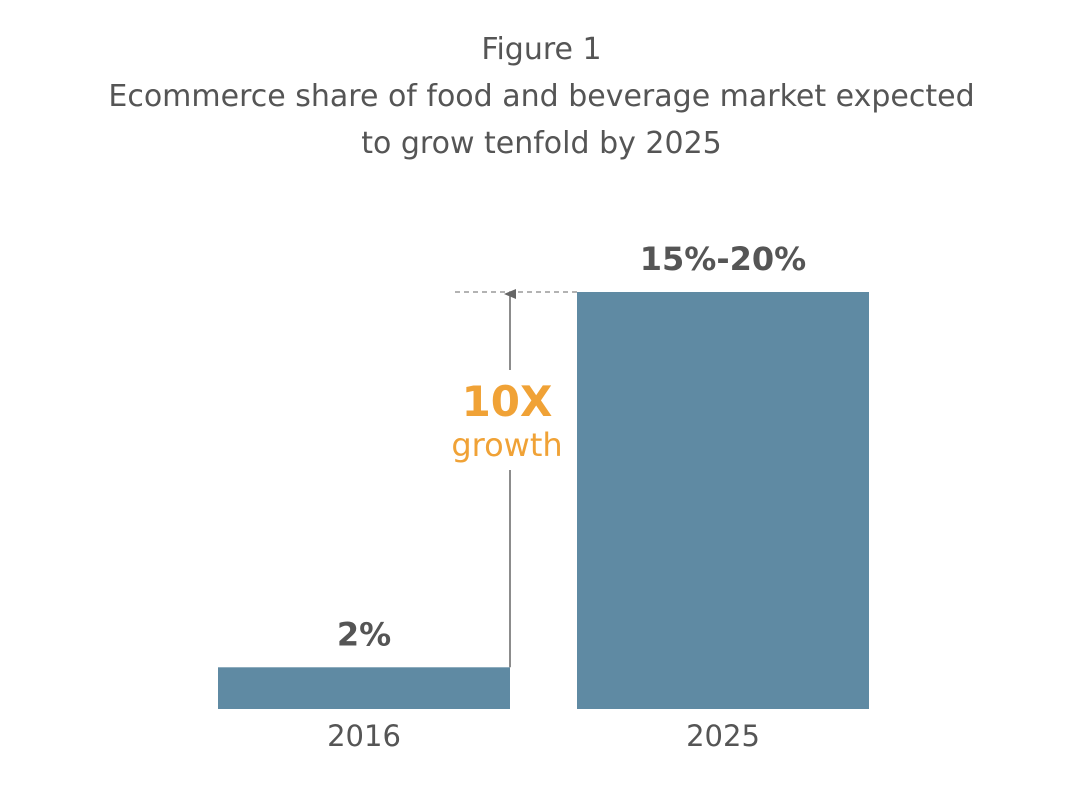 This screenshot has height=792, width=1083. What do you see at coordinates (364, 634) in the screenshot?
I see `value-label-2016: 2%` at bounding box center [364, 634].